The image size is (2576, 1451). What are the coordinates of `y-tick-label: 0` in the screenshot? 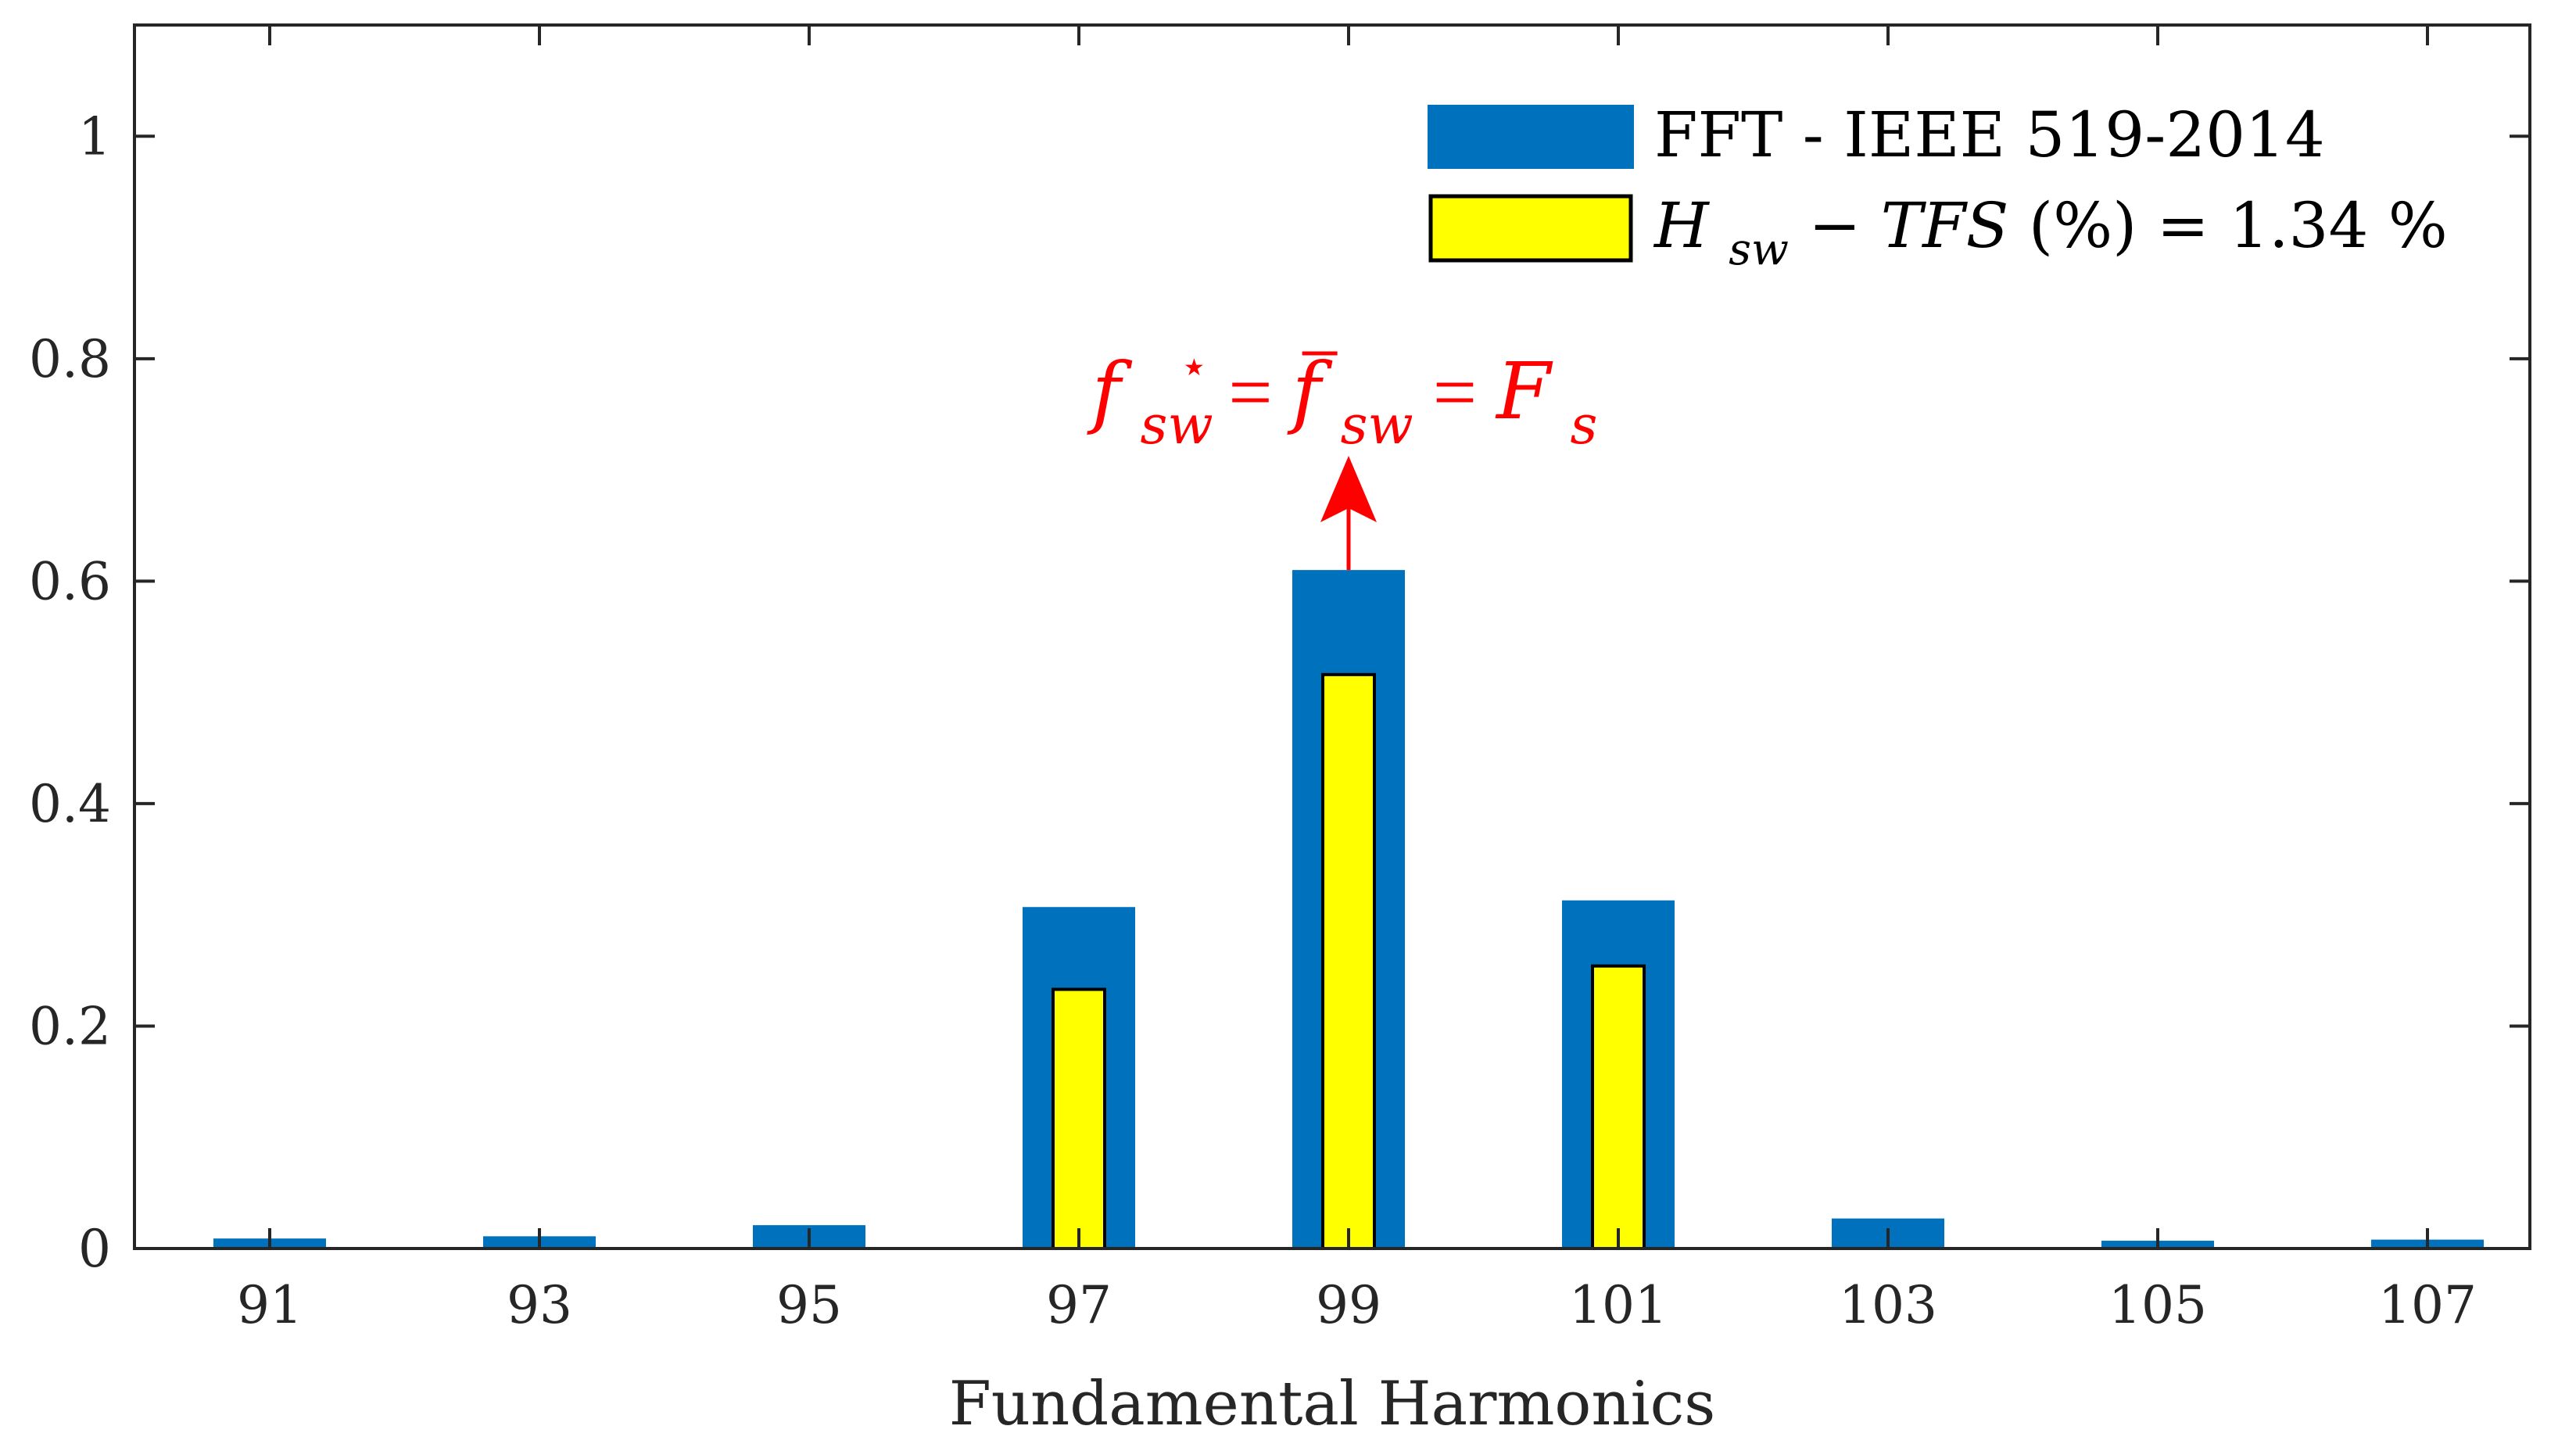 It's located at (94, 1249).